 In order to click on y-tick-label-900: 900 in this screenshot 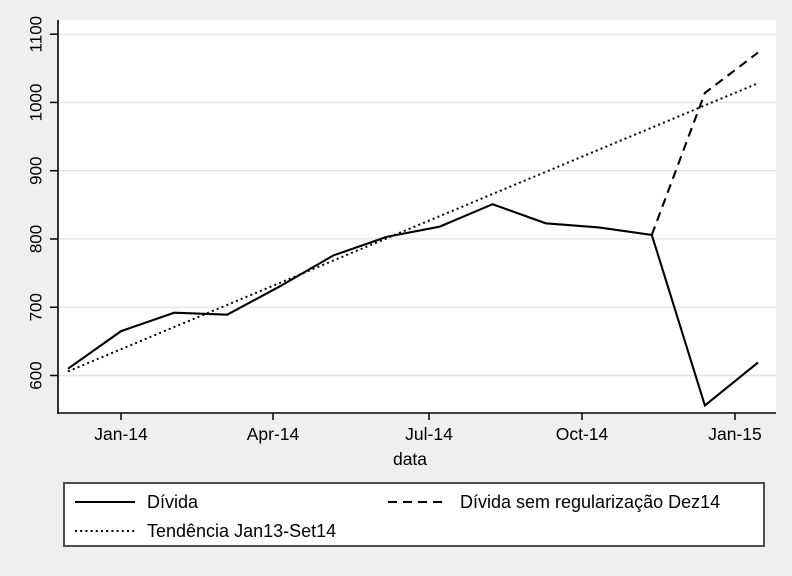, I will do `click(35, 171)`.